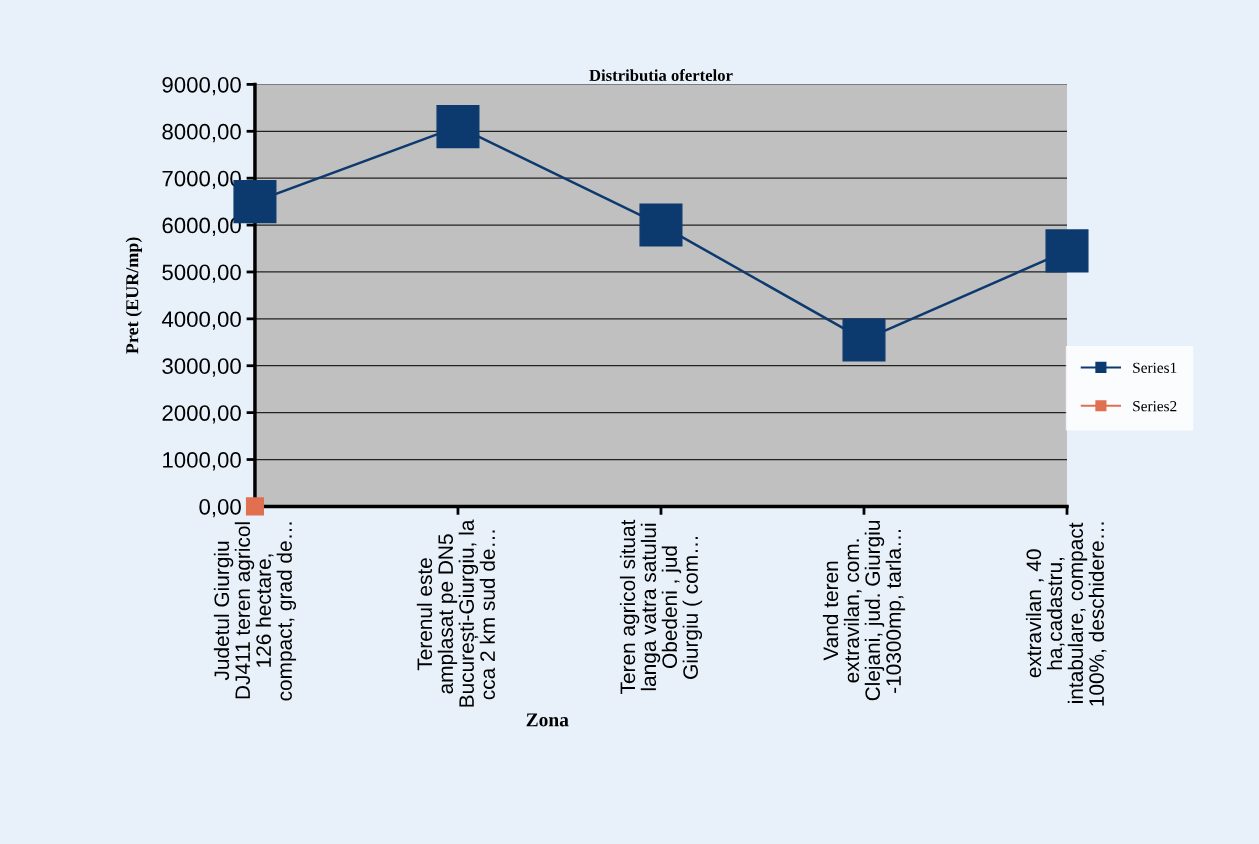 The height and width of the screenshot is (844, 1259). Describe the element at coordinates (201, 133) in the screenshot. I see `y-tick-label: 8000,00` at that location.